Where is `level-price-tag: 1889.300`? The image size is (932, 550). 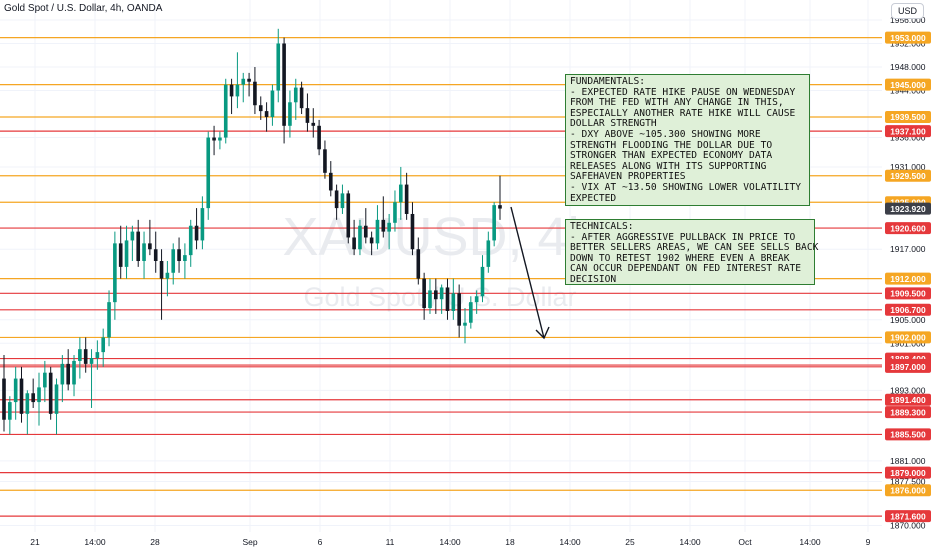
level-price-tag: 1889.300 is located at coordinates (908, 412).